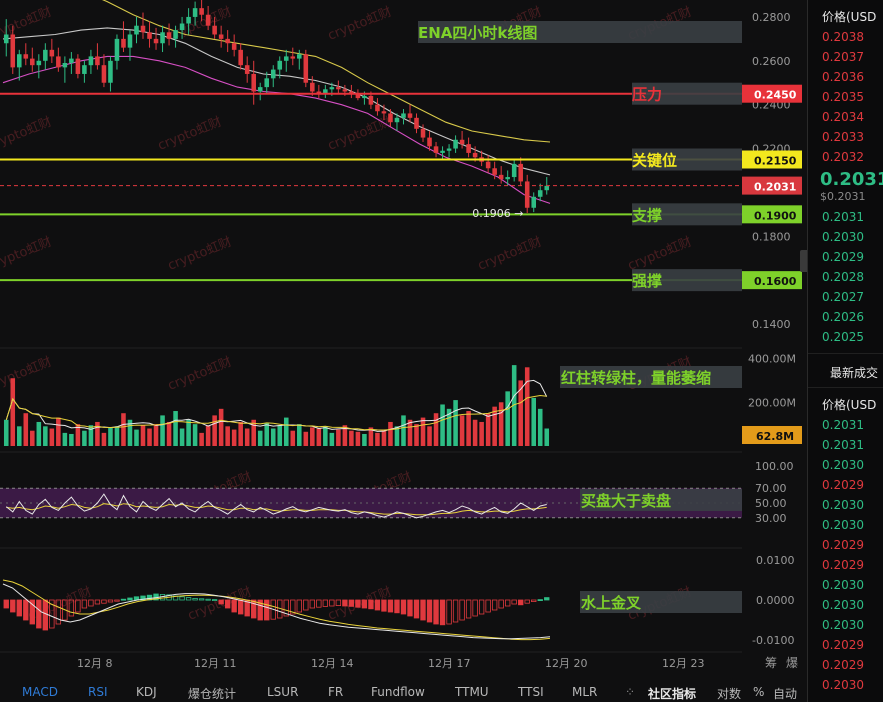 Image resolution: width=883 pixels, height=702 pixels. What do you see at coordinates (759, 692) in the screenshot?
I see `percent-scale-toggle: %` at bounding box center [759, 692].